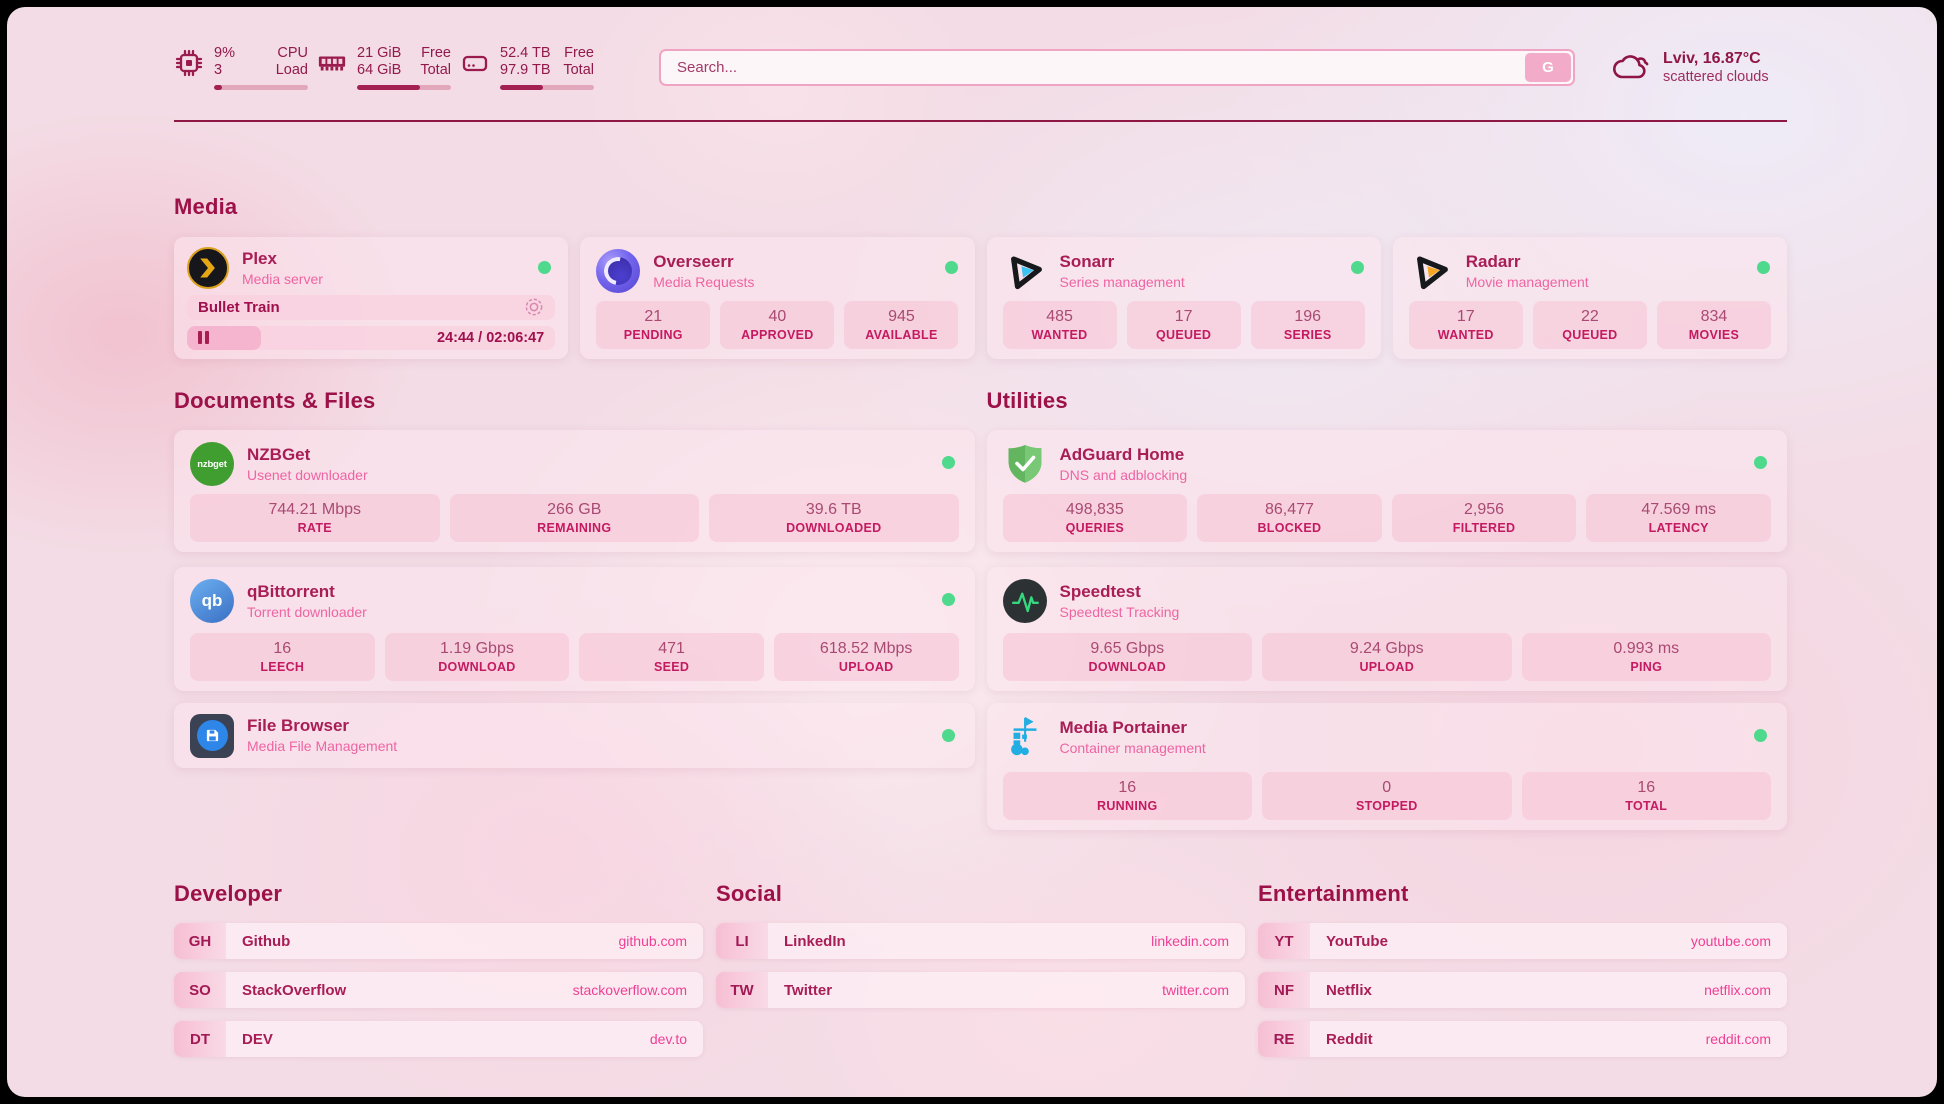 The height and width of the screenshot is (1104, 1944). I want to click on disk-total-value: 97.9 TB, so click(525, 70).